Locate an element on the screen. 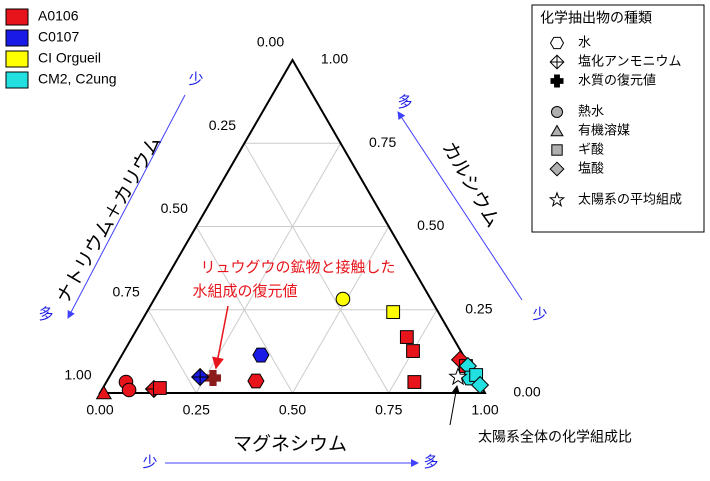 Image resolution: width=710 pixels, height=481 pixels. annotation: 太陽系全体の化学組成比 is located at coordinates (555, 437).